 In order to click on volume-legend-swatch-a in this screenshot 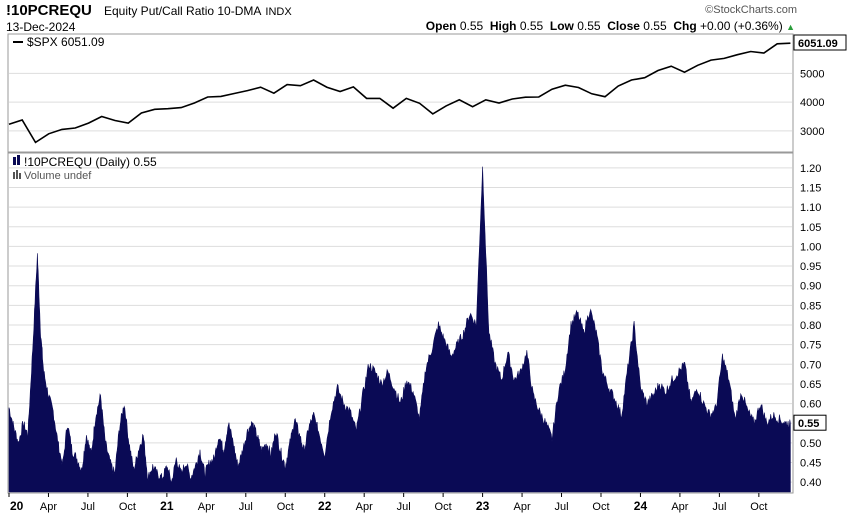, I will do `click(14, 175)`.